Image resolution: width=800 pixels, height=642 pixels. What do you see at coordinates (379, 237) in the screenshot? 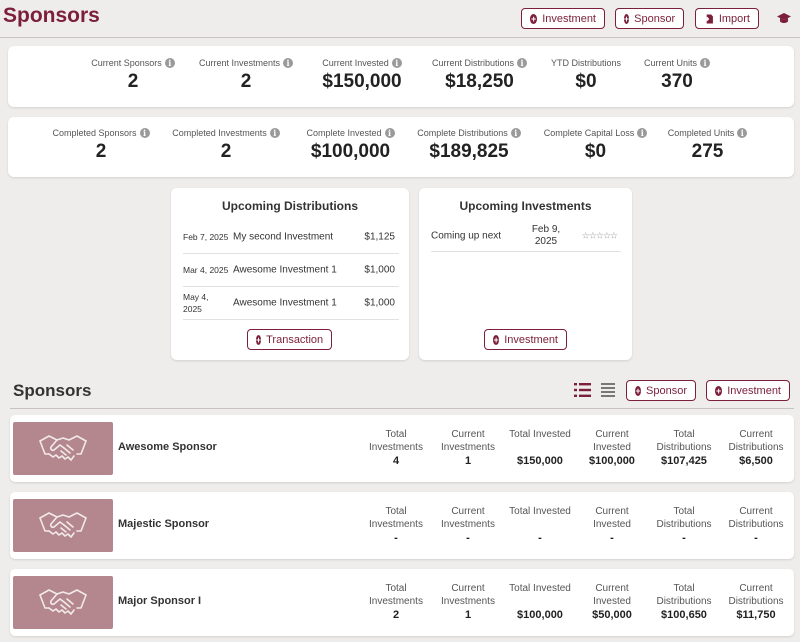
I see `distribution-amount: $1,125` at bounding box center [379, 237].